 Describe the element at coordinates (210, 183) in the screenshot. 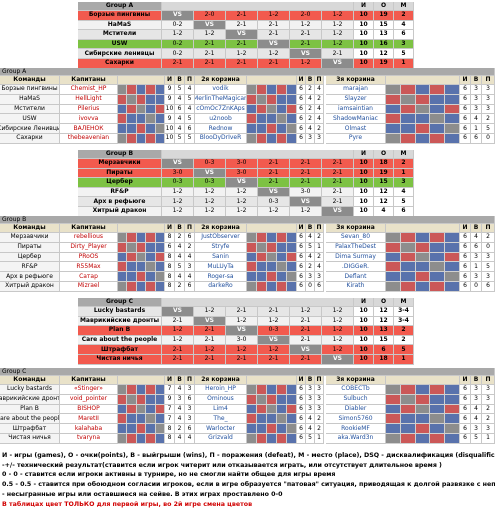

I see `match-result: 0-3` at that location.